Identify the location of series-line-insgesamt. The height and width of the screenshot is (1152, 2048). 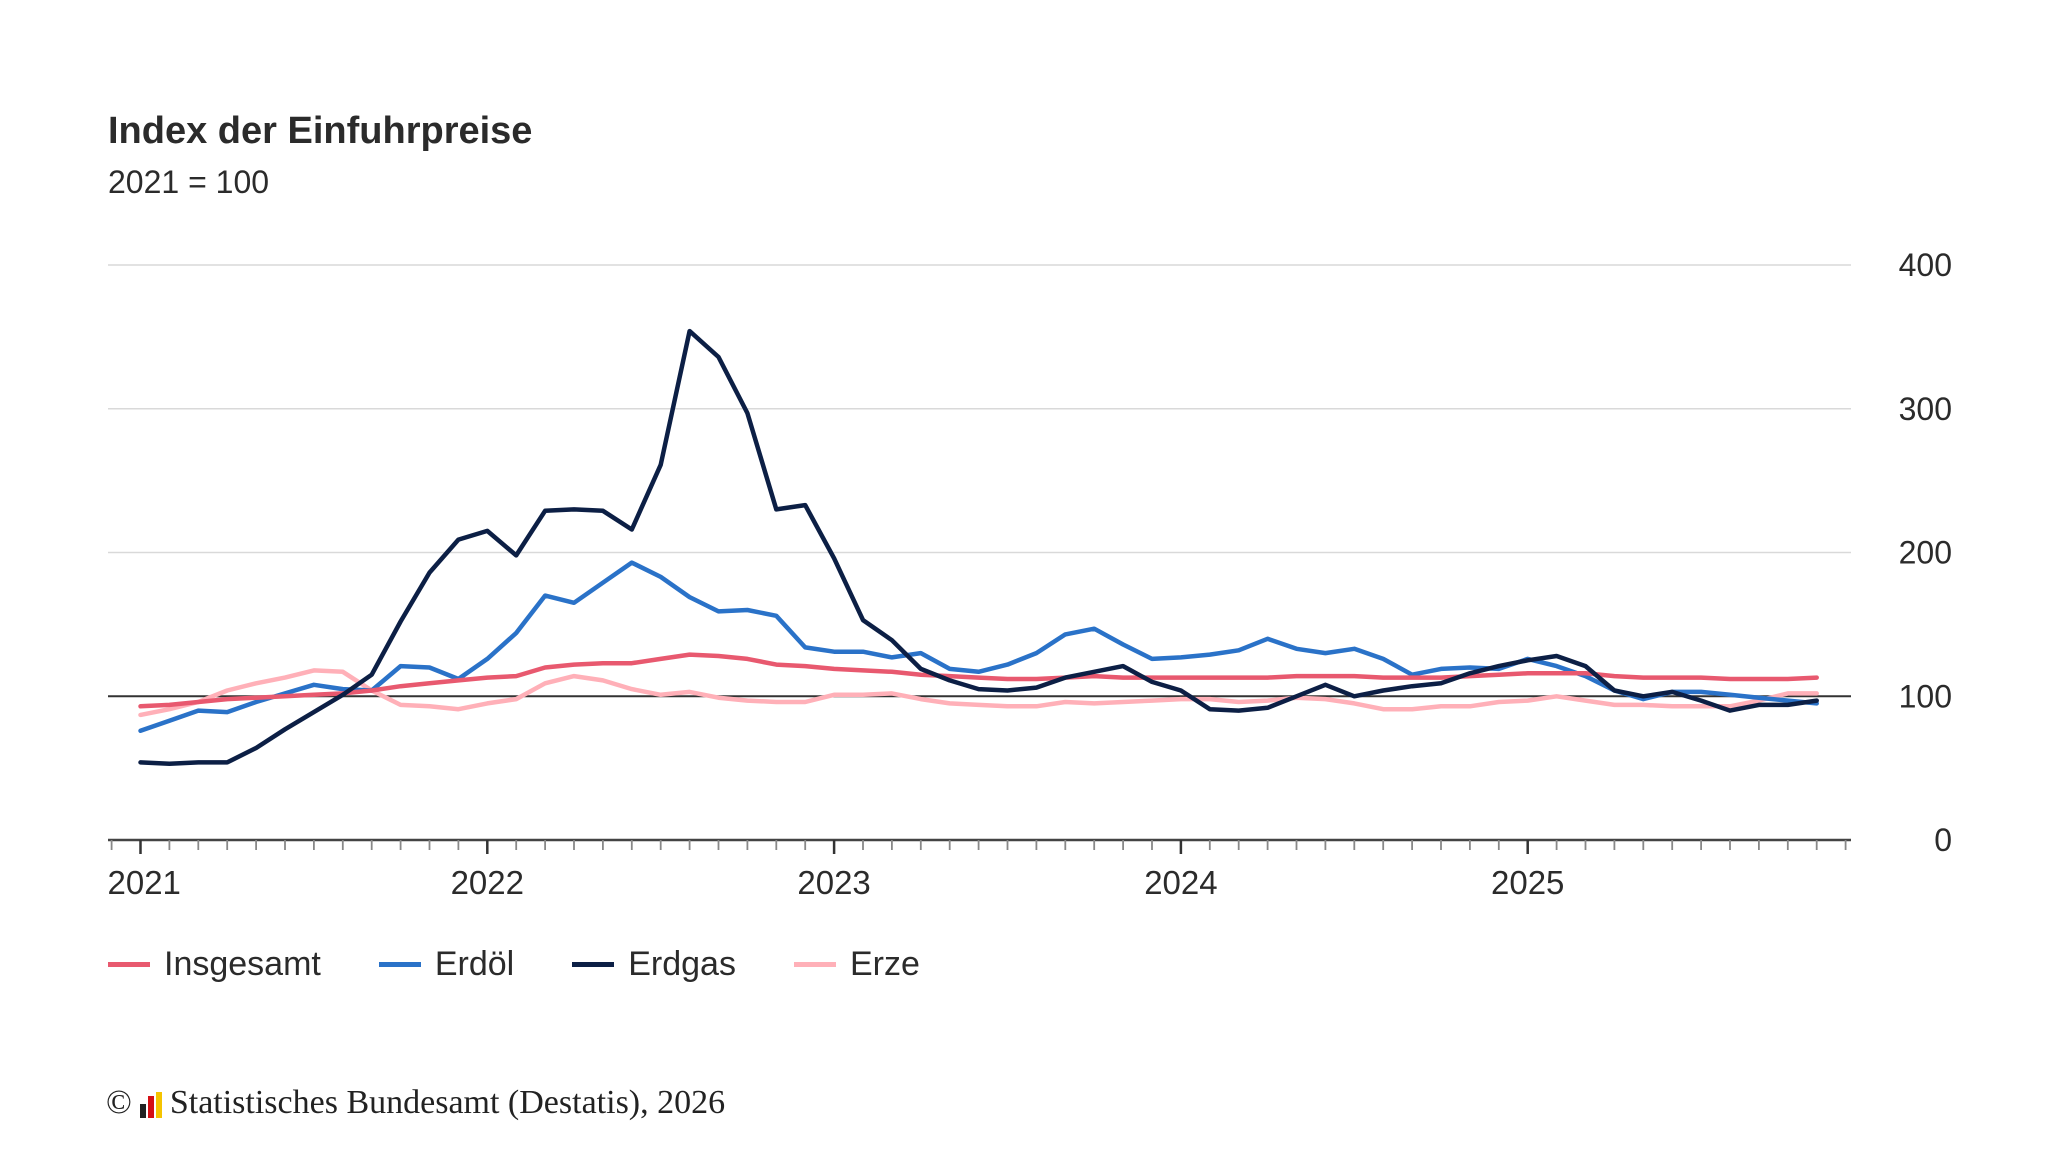
(978, 680).